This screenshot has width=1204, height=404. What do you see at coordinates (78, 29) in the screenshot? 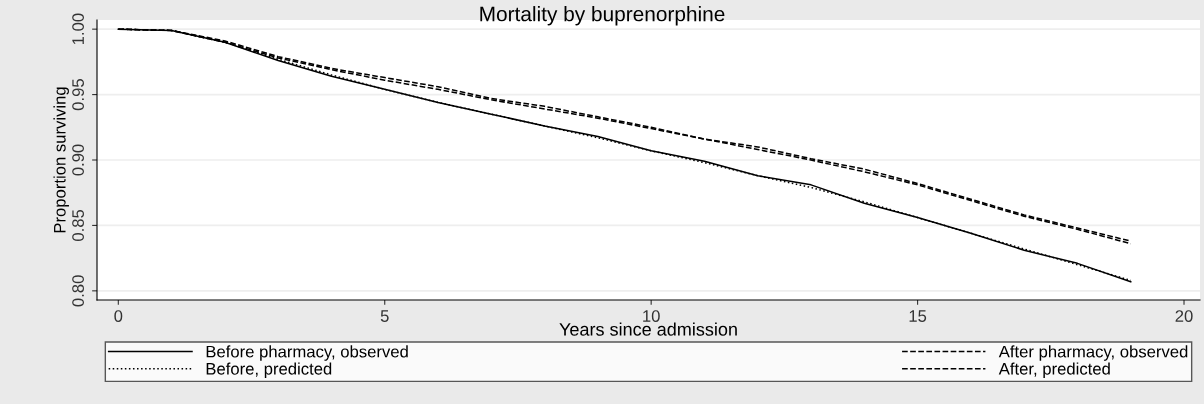
I see `y-tick-label: 1.00` at bounding box center [78, 29].